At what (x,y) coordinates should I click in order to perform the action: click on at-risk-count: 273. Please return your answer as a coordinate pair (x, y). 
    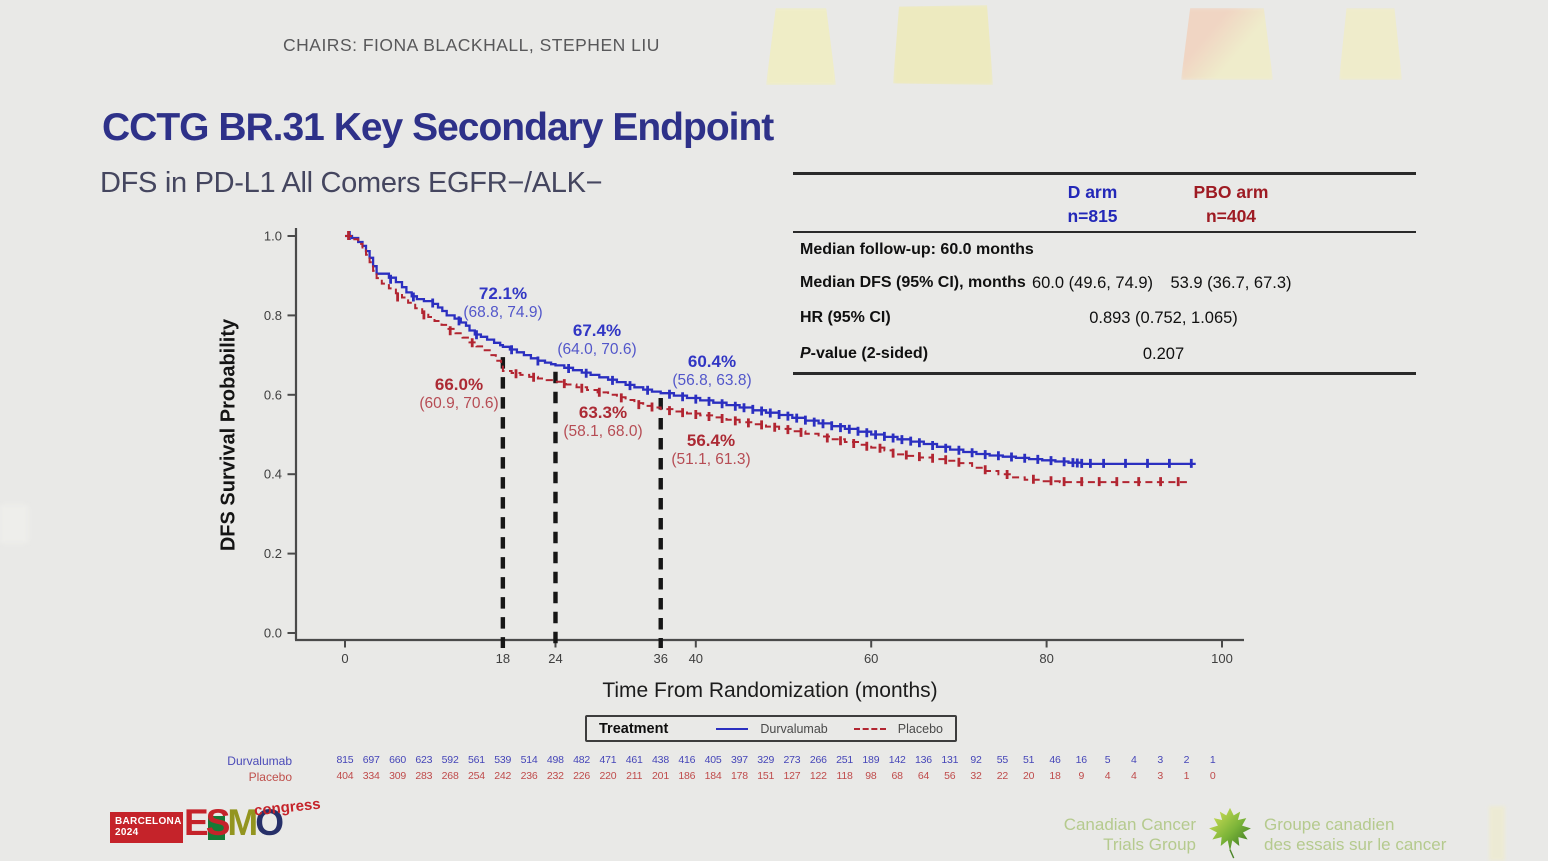
    Looking at the image, I should click on (792, 760).